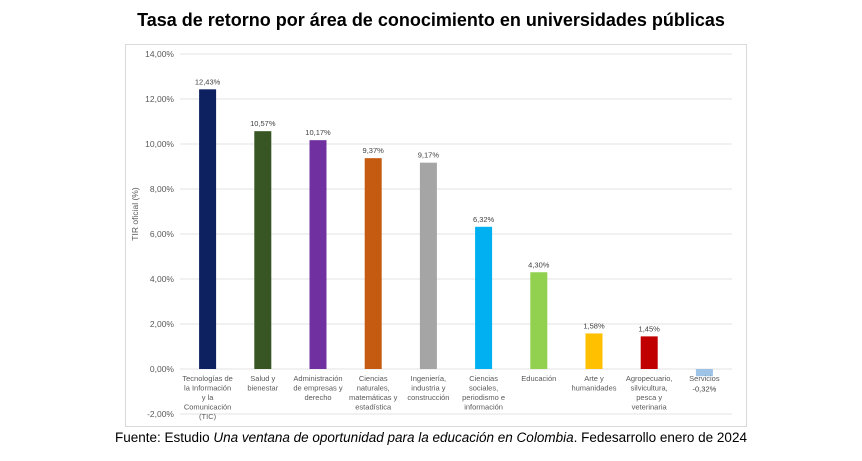  I want to click on y-tick-label: 2,00%, so click(162, 324).